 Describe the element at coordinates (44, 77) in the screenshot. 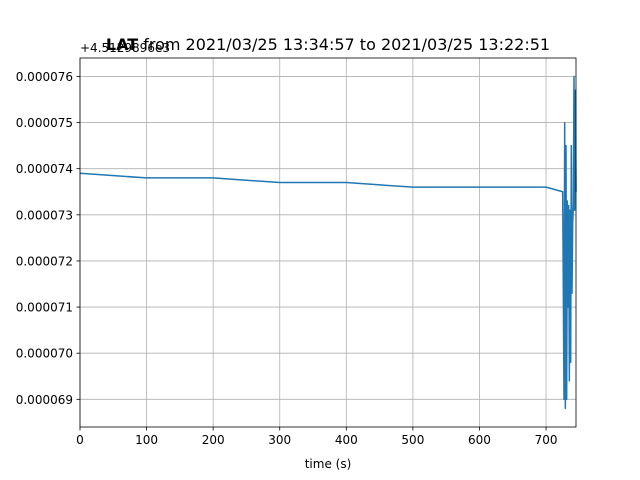

I see `y-tick-label: 0.000076` at that location.